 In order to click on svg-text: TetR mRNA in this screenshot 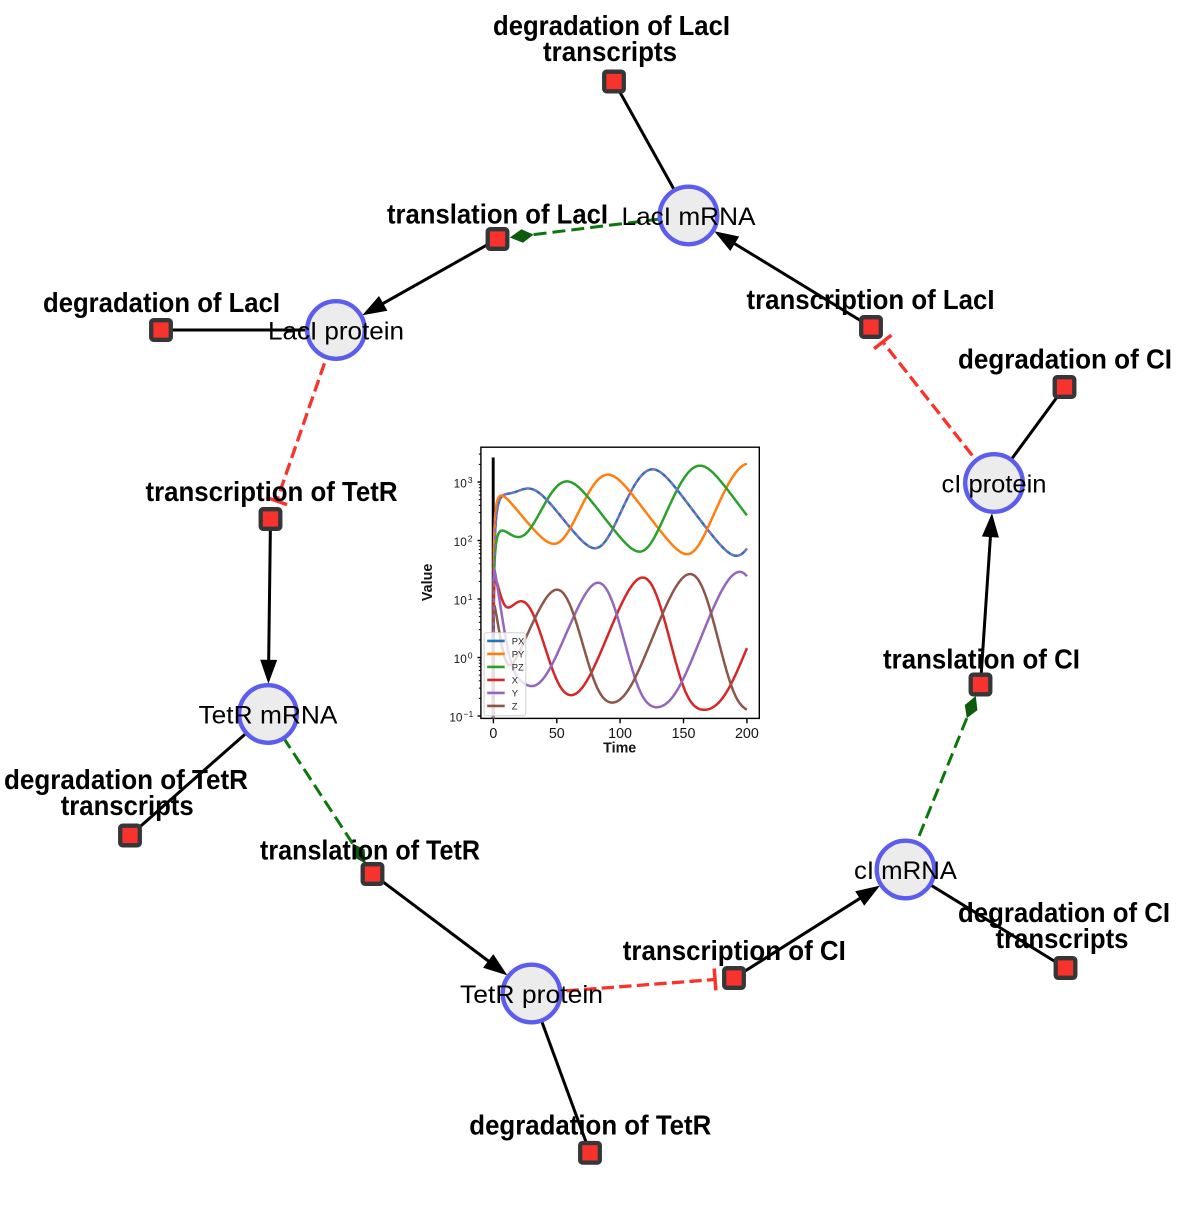, I will do `click(268, 716)`.